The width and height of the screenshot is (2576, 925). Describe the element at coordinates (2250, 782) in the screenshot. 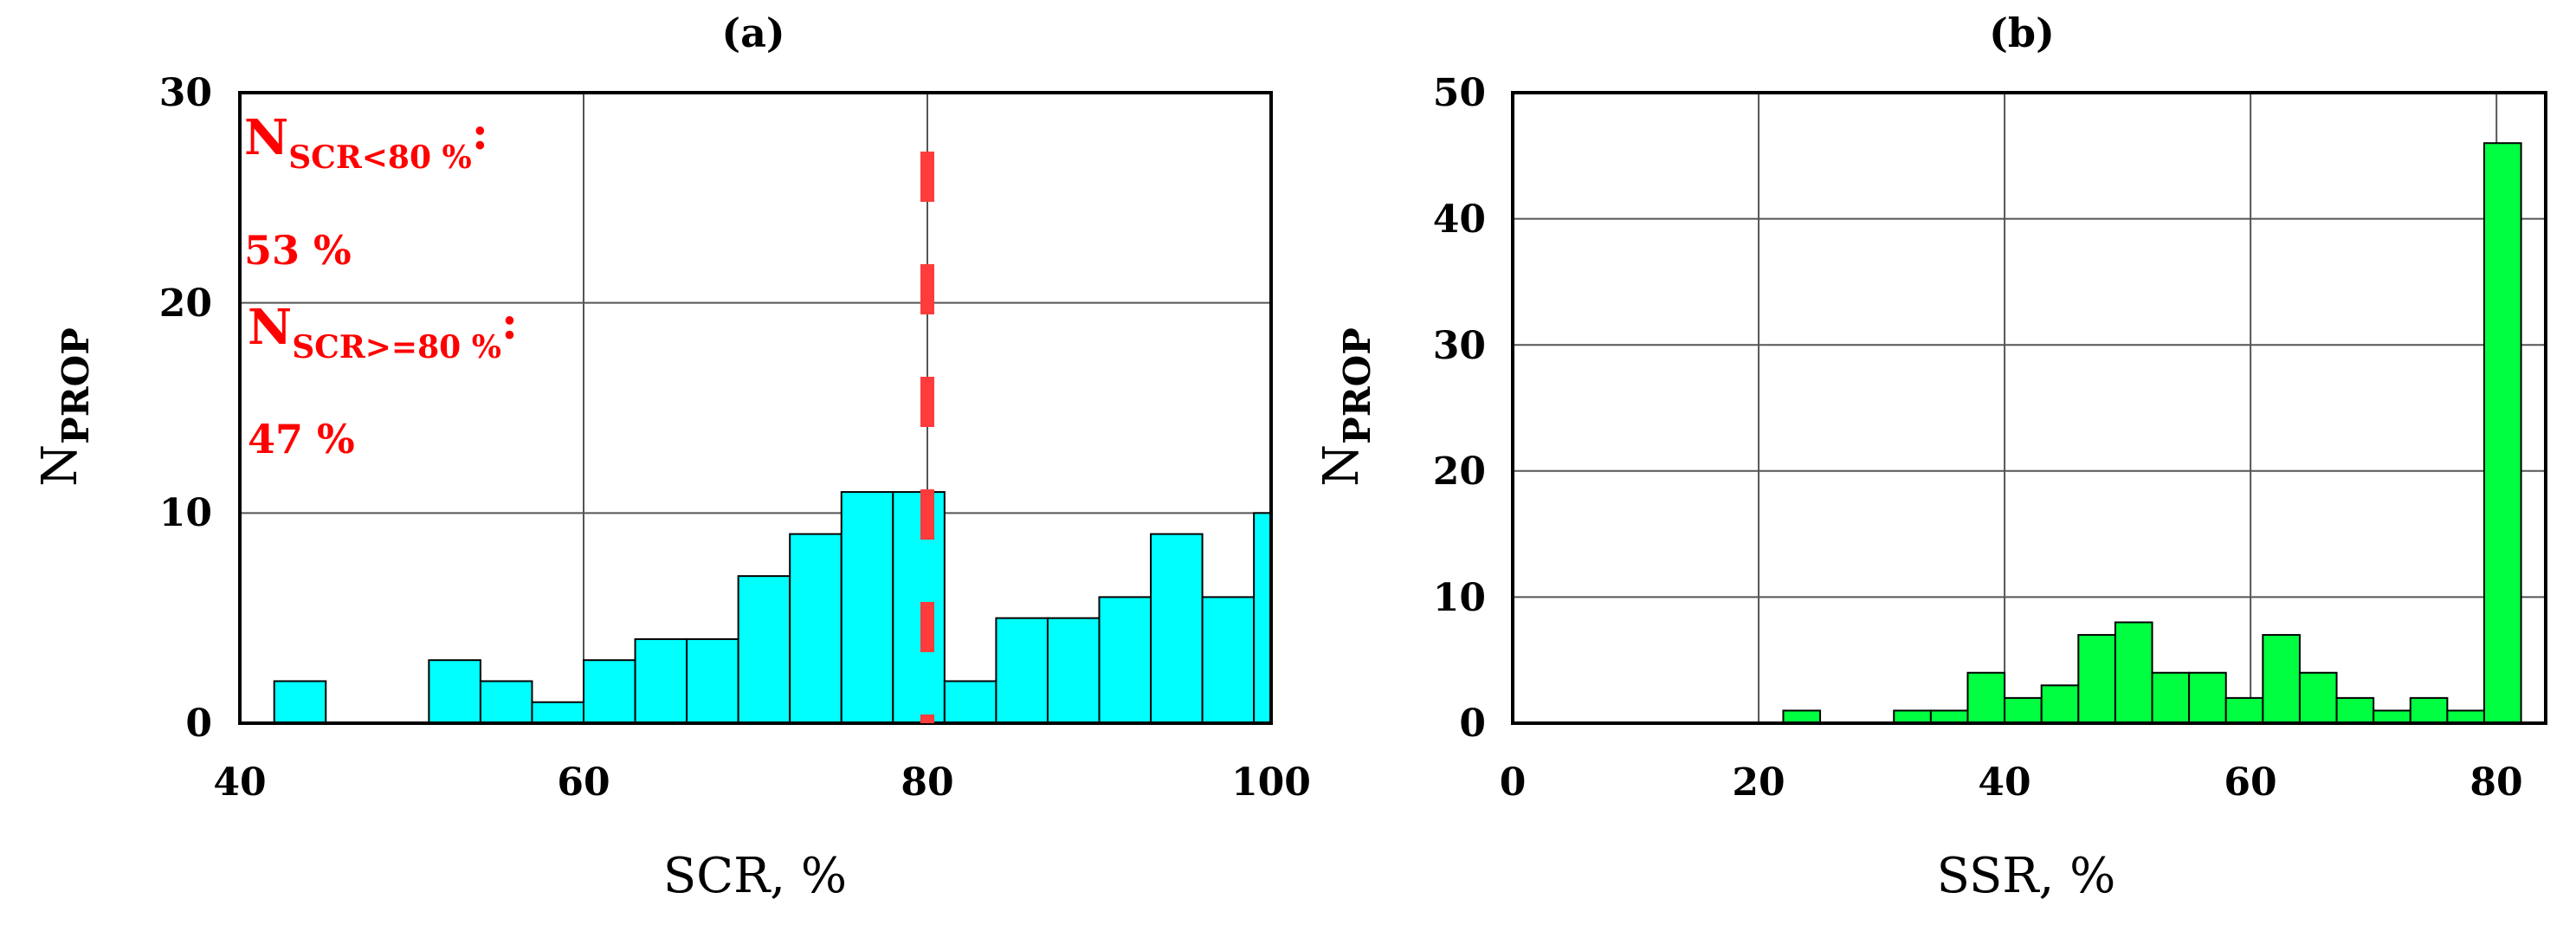

I see `panel-b-xtick-label: 60` at that location.